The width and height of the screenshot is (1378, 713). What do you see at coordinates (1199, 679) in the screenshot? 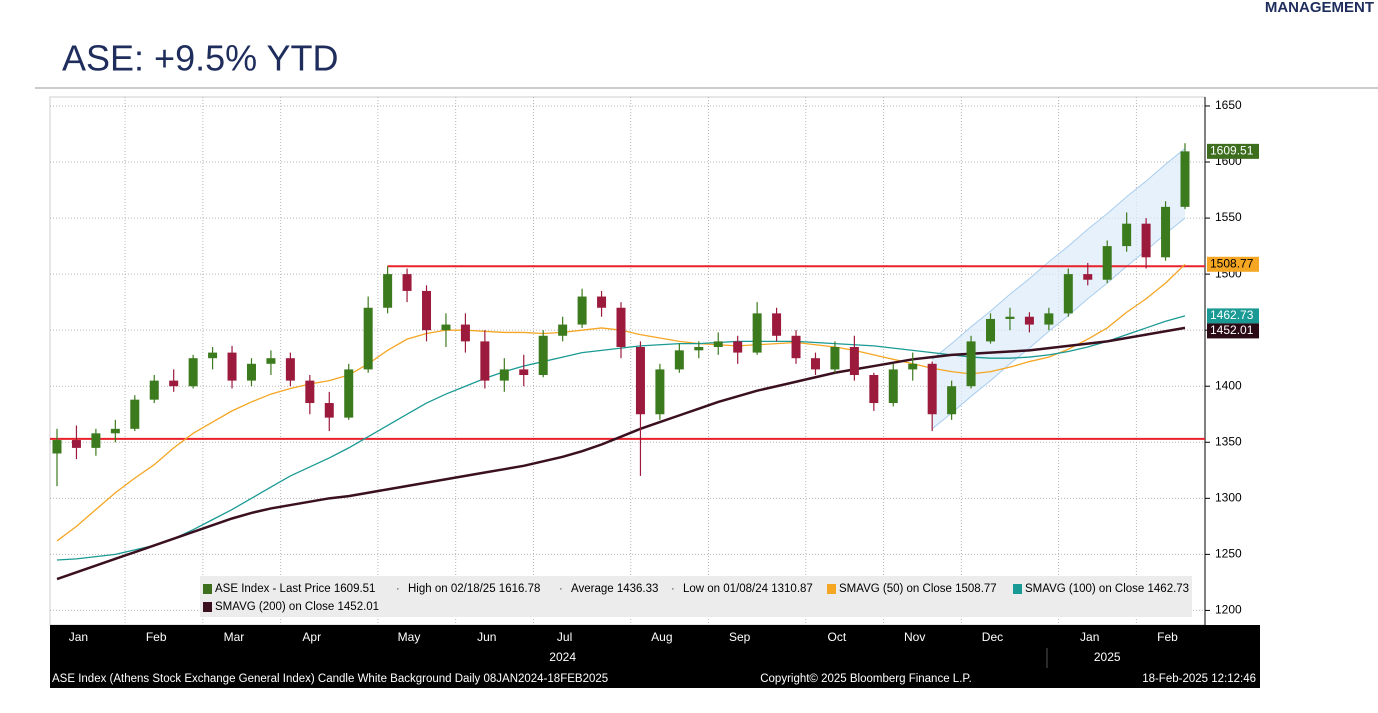
I see `footer-right: 18-Feb-2025 12:12:46` at bounding box center [1199, 679].